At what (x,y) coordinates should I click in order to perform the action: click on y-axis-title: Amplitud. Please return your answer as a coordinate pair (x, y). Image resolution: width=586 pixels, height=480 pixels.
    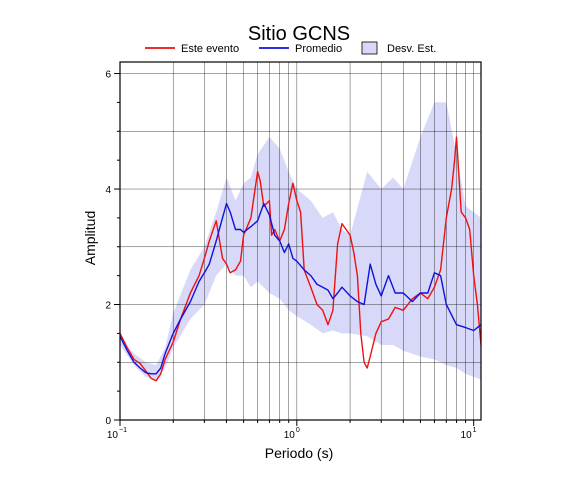
    Looking at the image, I should click on (90, 238).